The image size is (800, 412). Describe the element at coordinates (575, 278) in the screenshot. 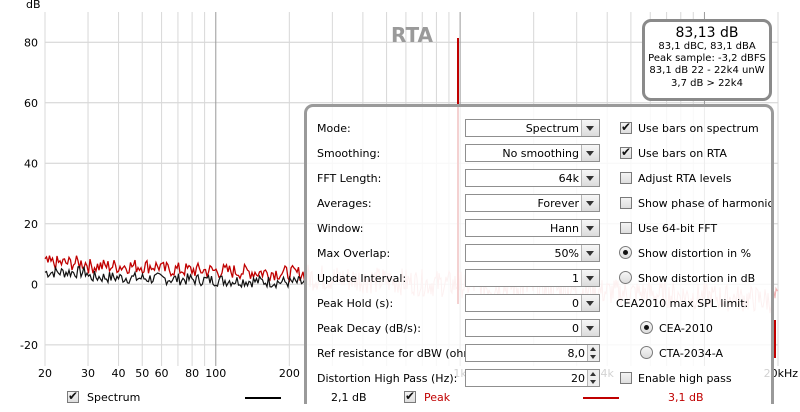

I see `update-interval-value: 1` at that location.